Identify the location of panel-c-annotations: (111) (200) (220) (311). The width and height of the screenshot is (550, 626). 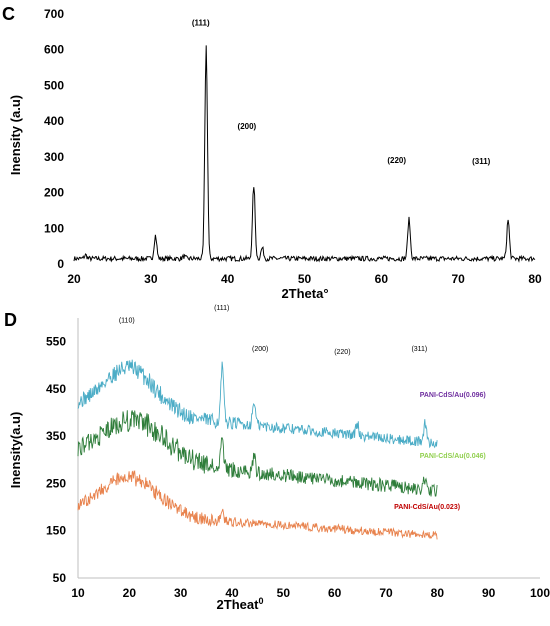
(341, 92).